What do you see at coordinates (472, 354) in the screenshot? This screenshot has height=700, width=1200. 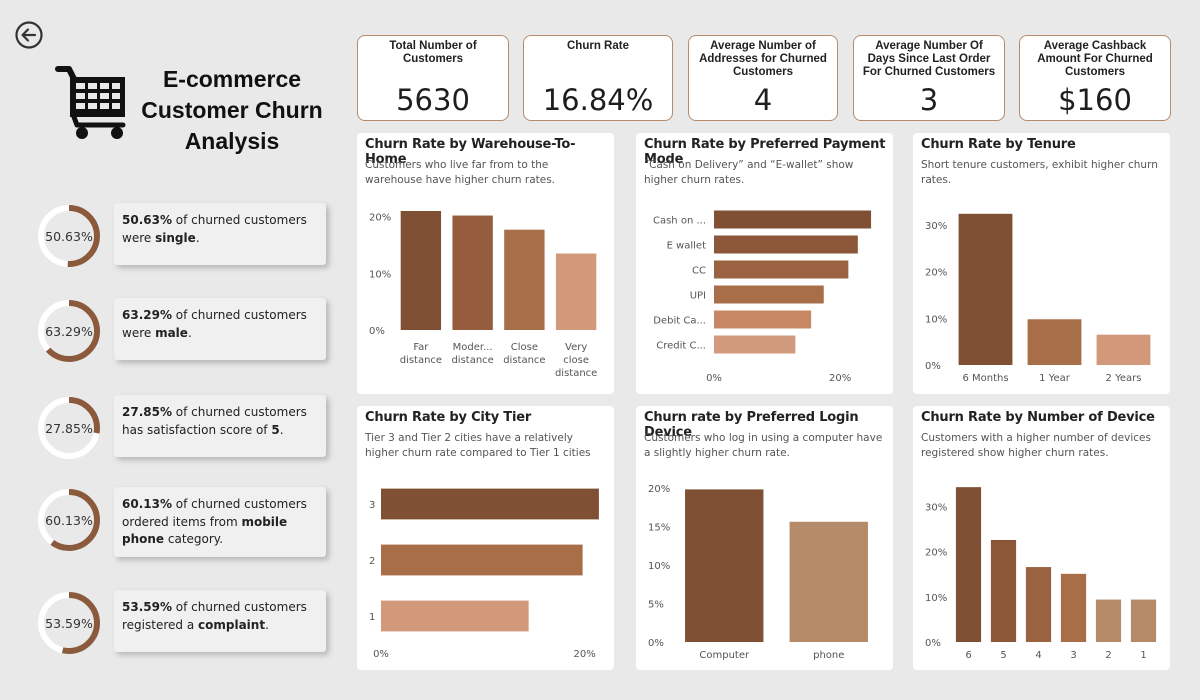 I see `x-tick-label: Moder... distance` at bounding box center [472, 354].